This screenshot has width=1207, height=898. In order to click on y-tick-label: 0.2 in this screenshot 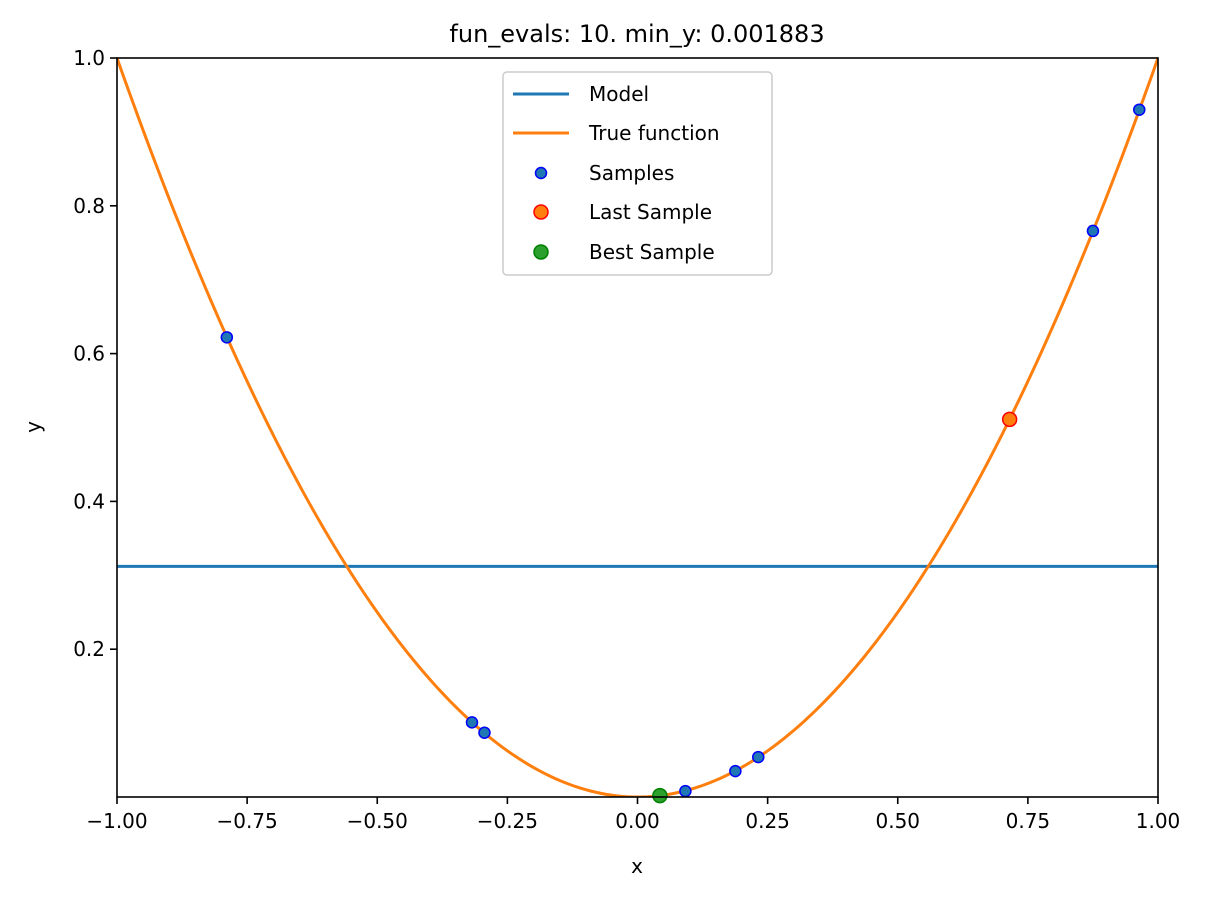, I will do `click(89, 649)`.